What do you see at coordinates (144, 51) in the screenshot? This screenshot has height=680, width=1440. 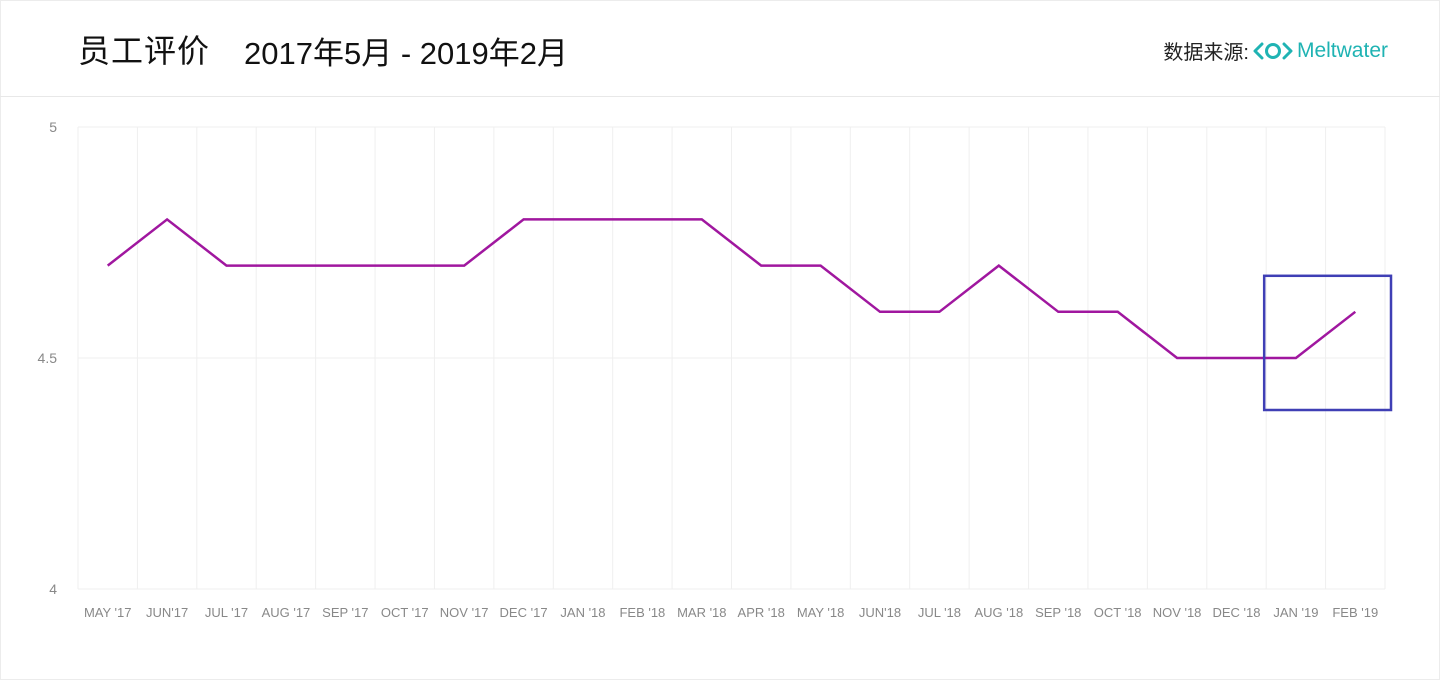 I see `chart-title: 员工评价` at bounding box center [144, 51].